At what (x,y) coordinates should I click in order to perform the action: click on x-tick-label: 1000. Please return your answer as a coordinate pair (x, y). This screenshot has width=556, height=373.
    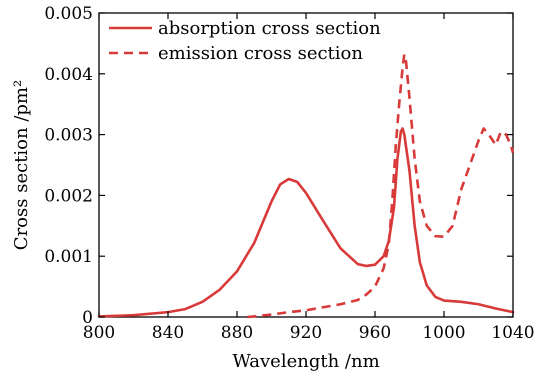
    Looking at the image, I should click on (443, 333).